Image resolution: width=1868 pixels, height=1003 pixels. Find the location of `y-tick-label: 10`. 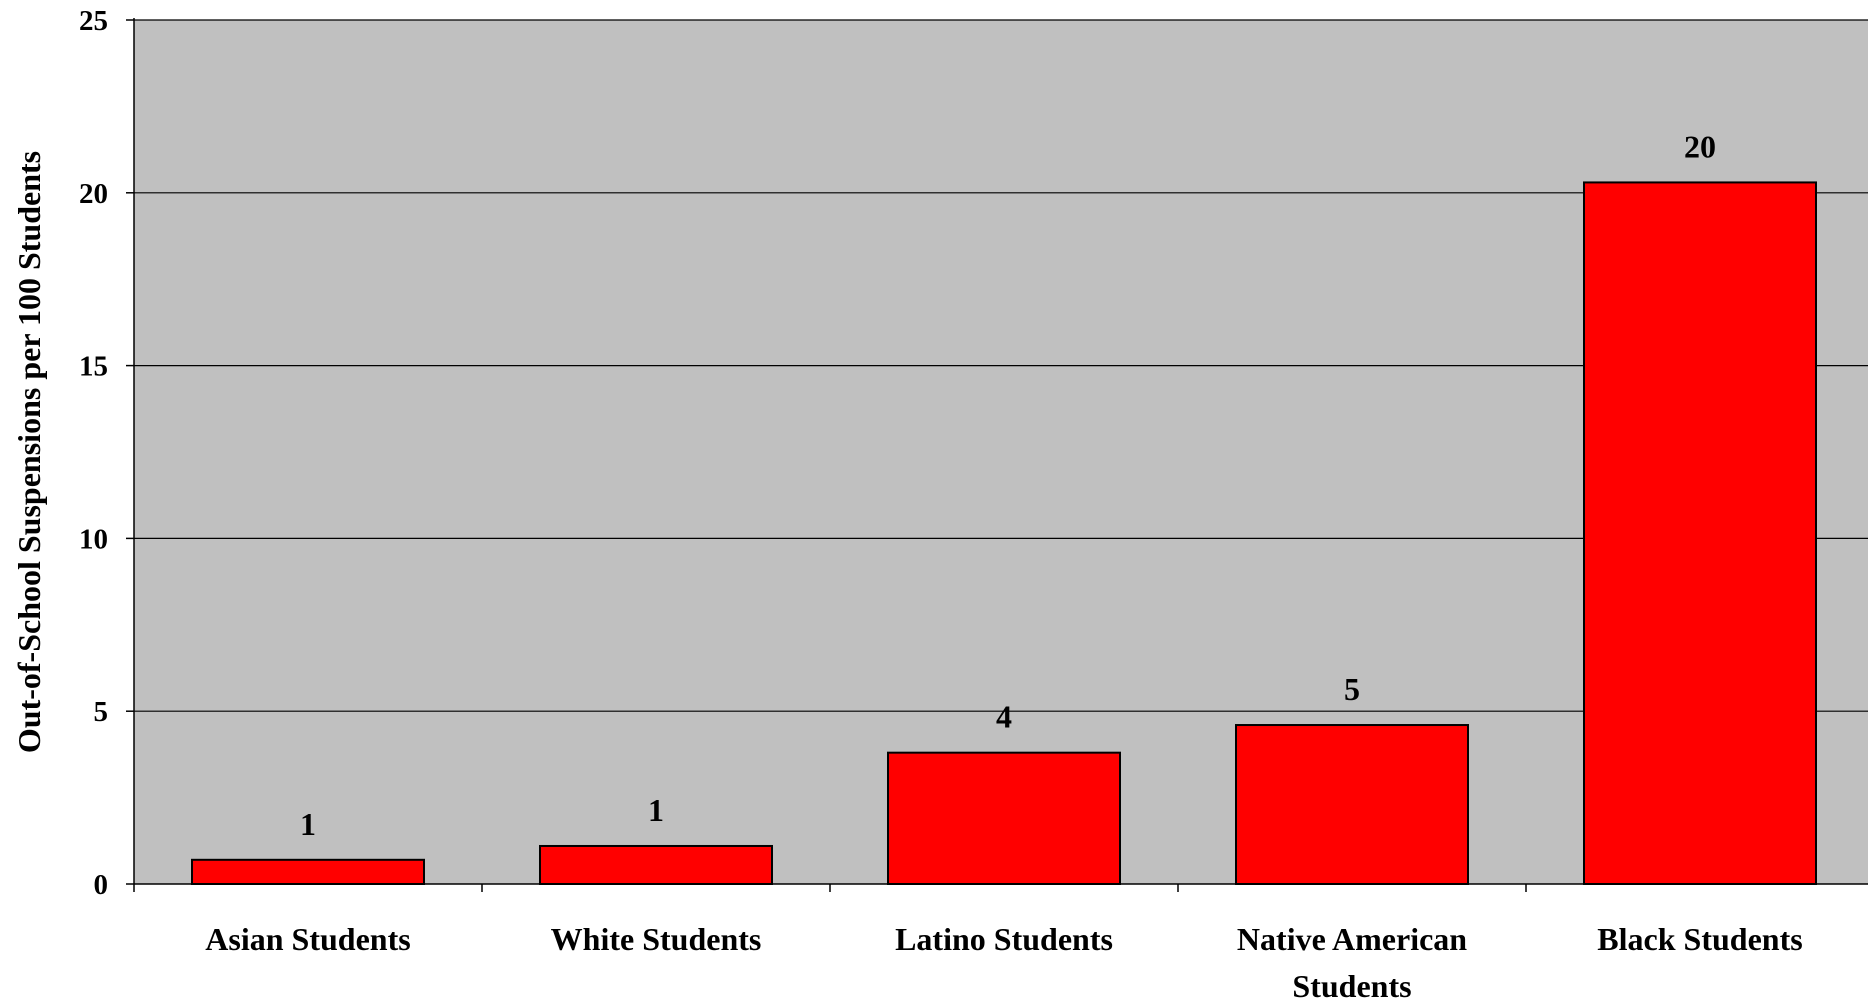

y-tick-label: 10 is located at coordinates (93, 539).